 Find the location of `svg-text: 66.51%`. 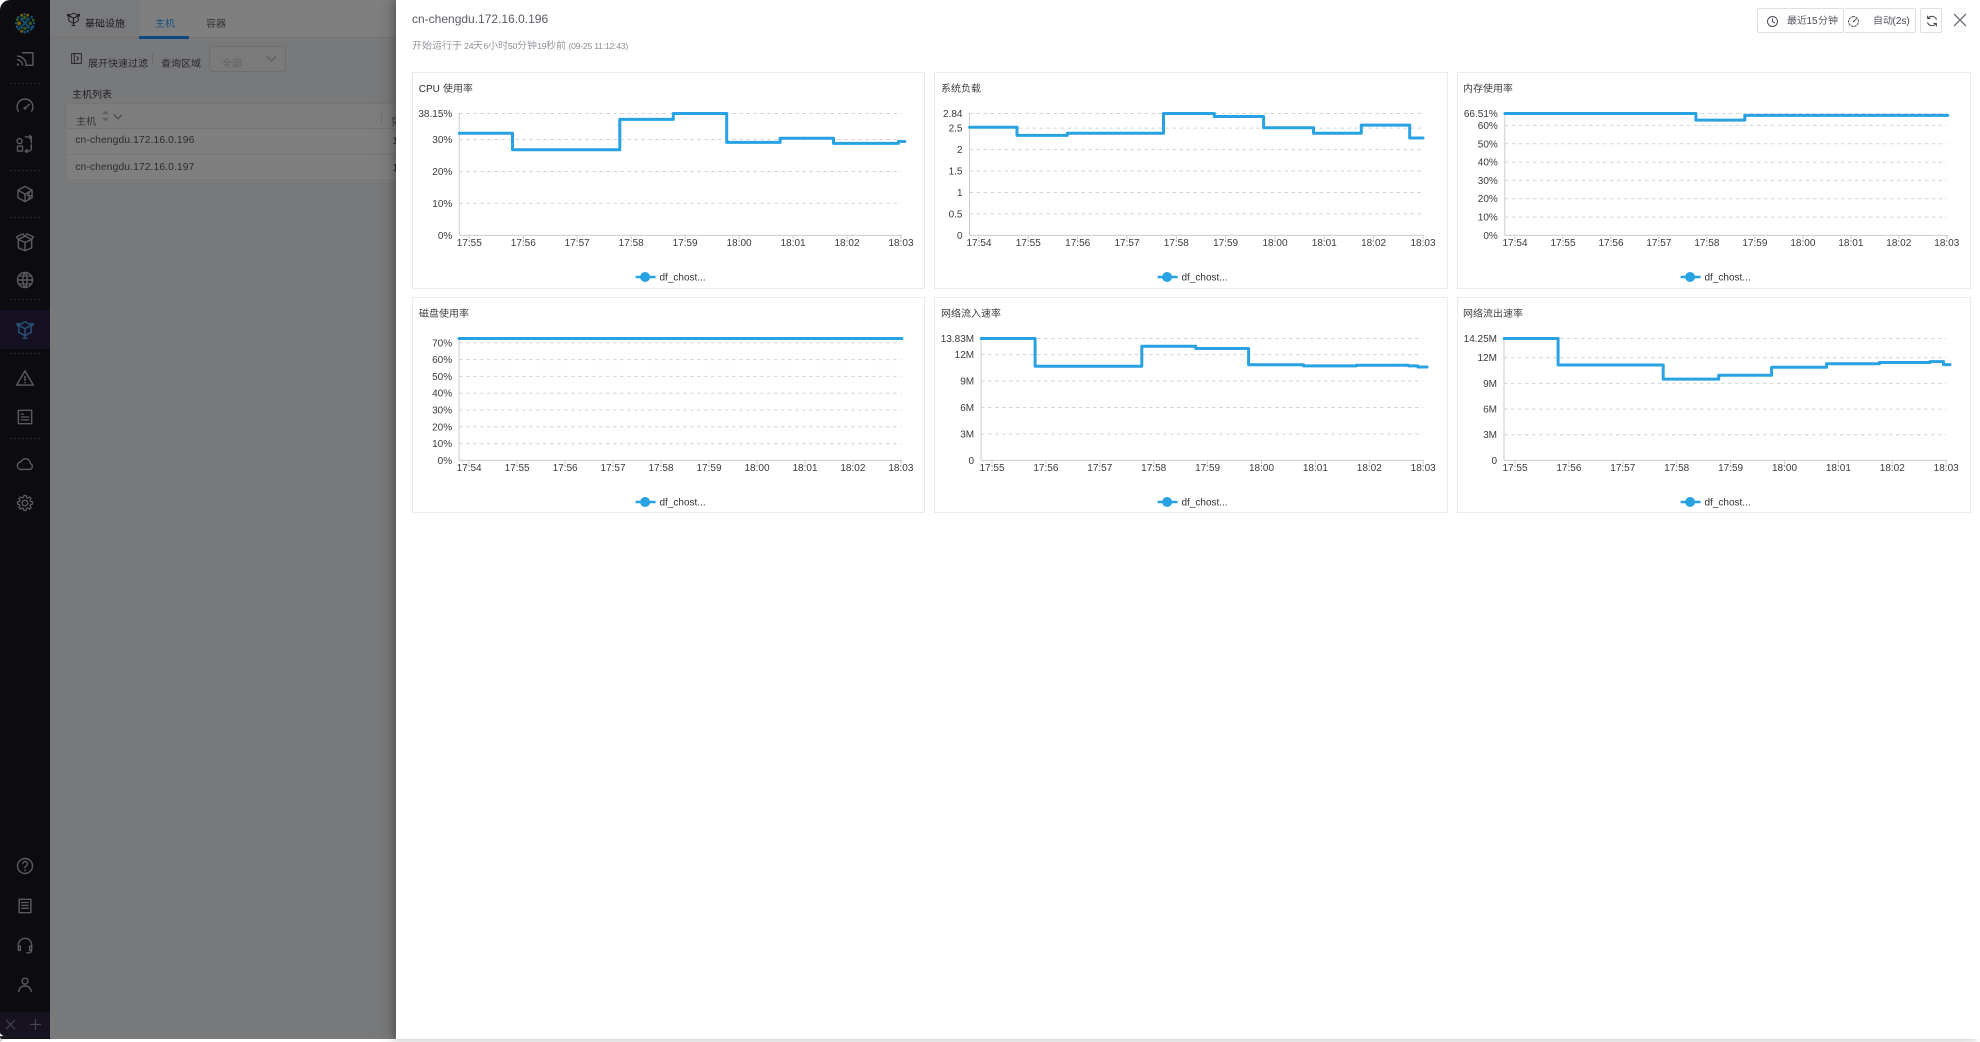

svg-text: 66.51% is located at coordinates (1481, 114).